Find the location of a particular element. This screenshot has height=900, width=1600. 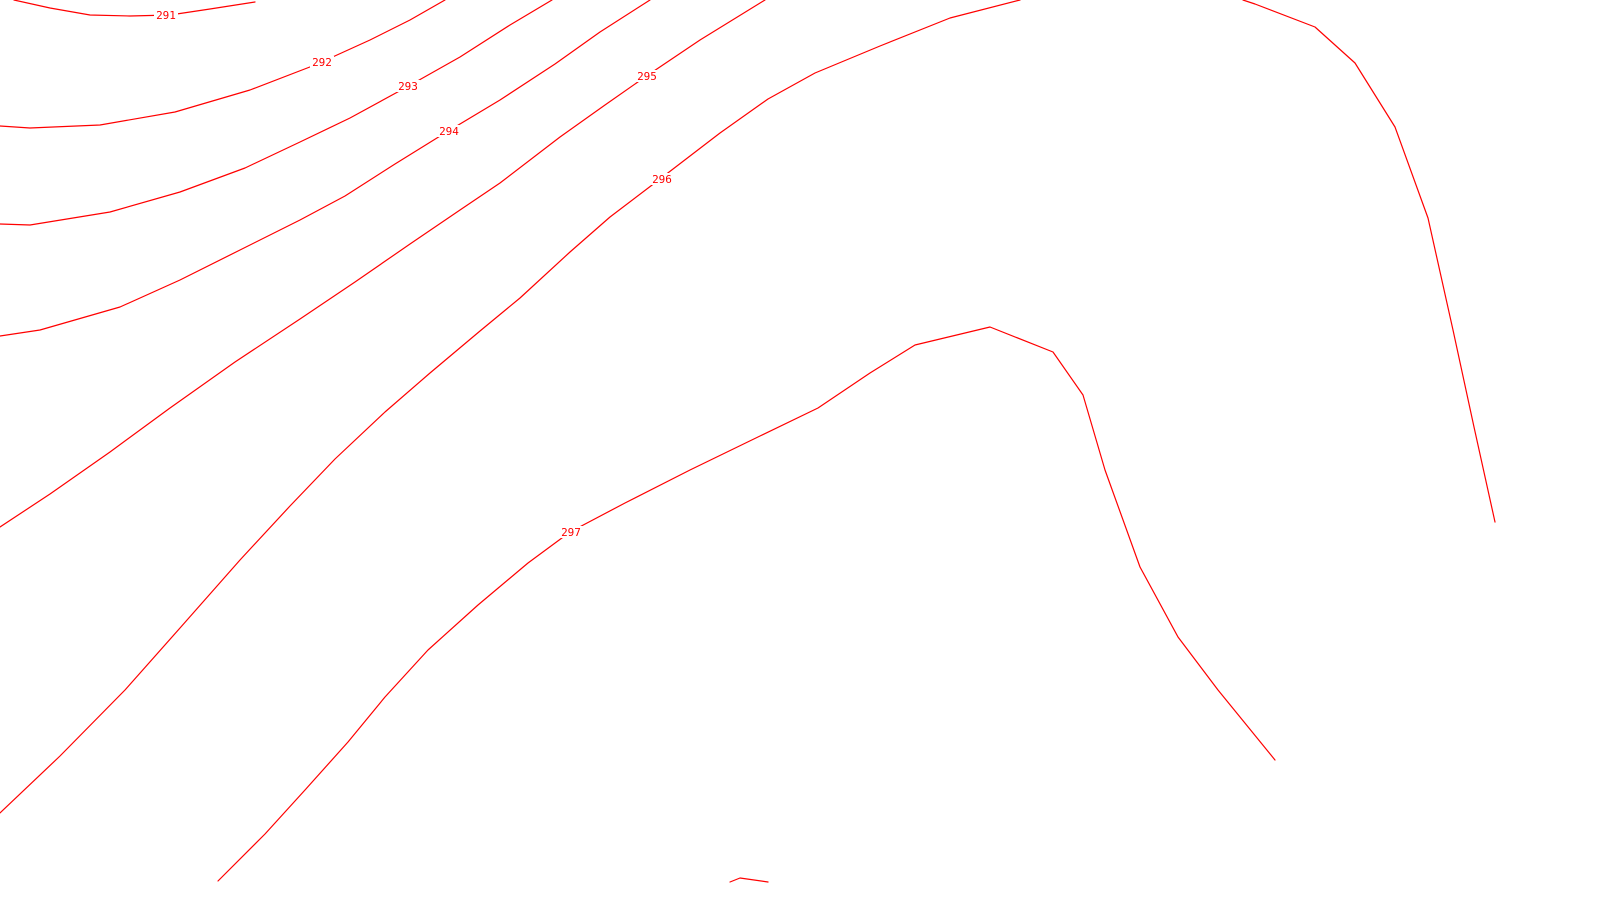

contour-label-292: 292 is located at coordinates (322, 62).